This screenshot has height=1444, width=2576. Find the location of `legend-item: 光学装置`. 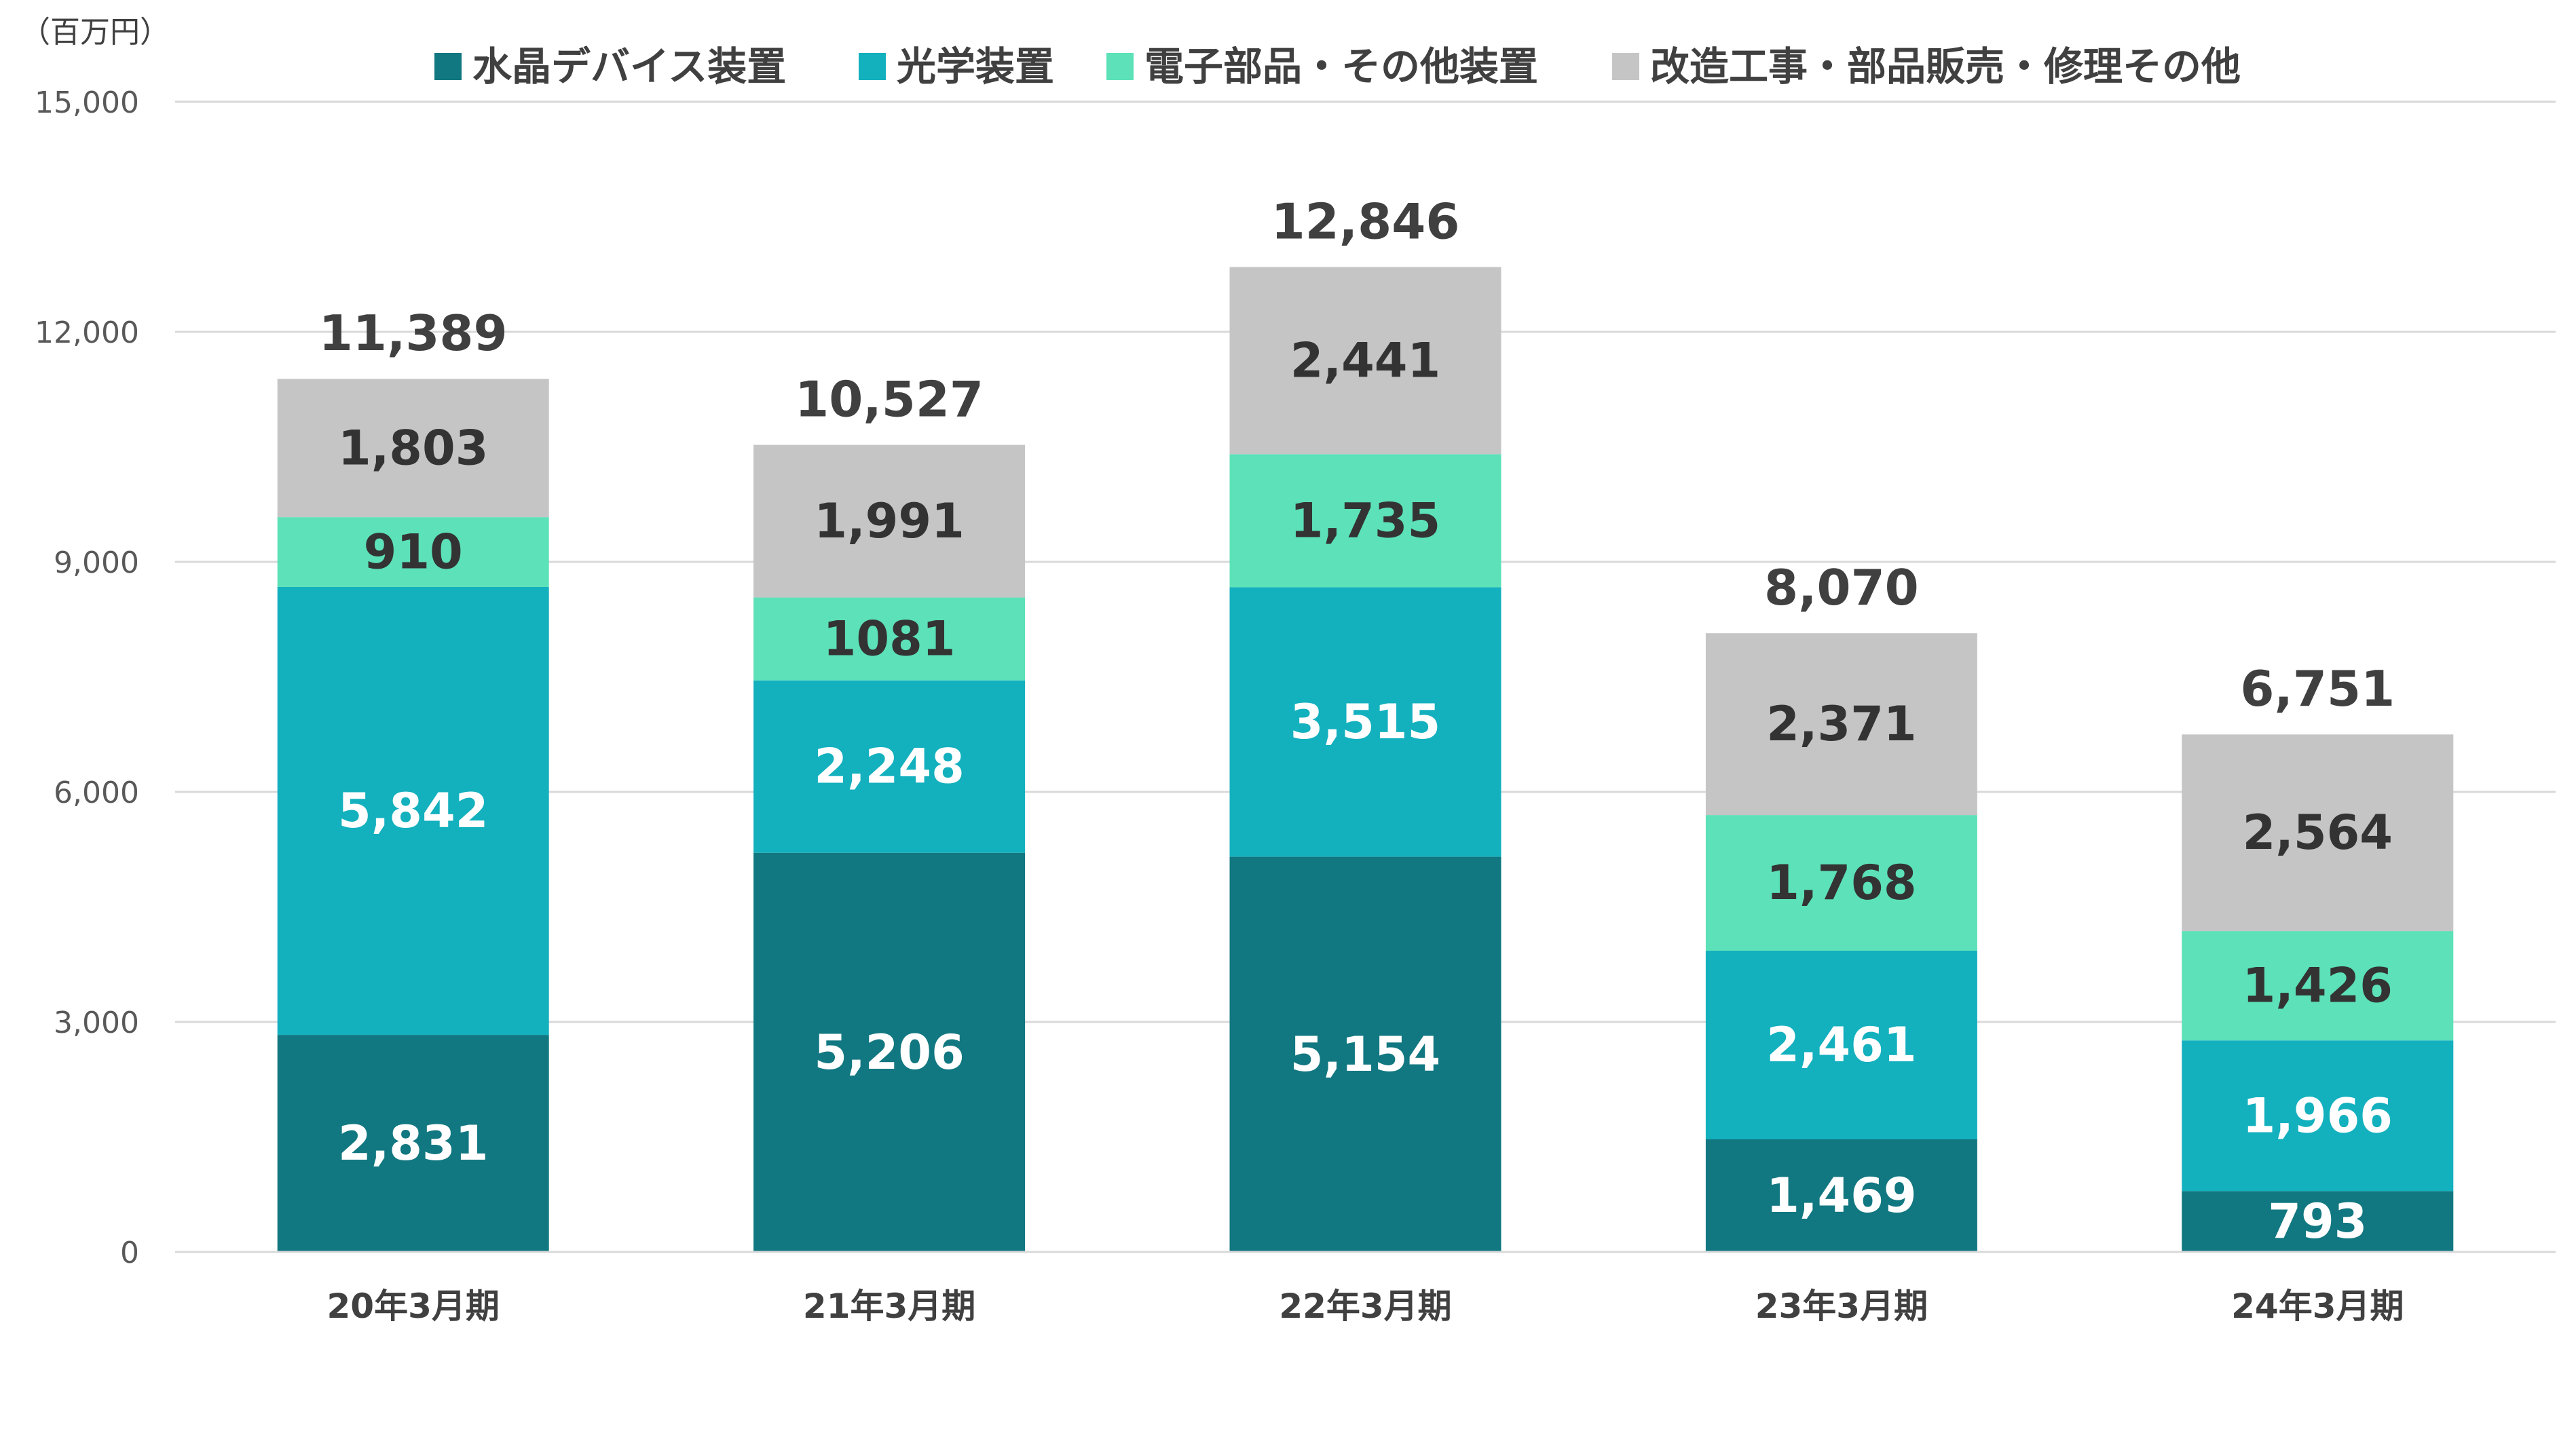

legend-item: 光学装置 is located at coordinates (957, 66).